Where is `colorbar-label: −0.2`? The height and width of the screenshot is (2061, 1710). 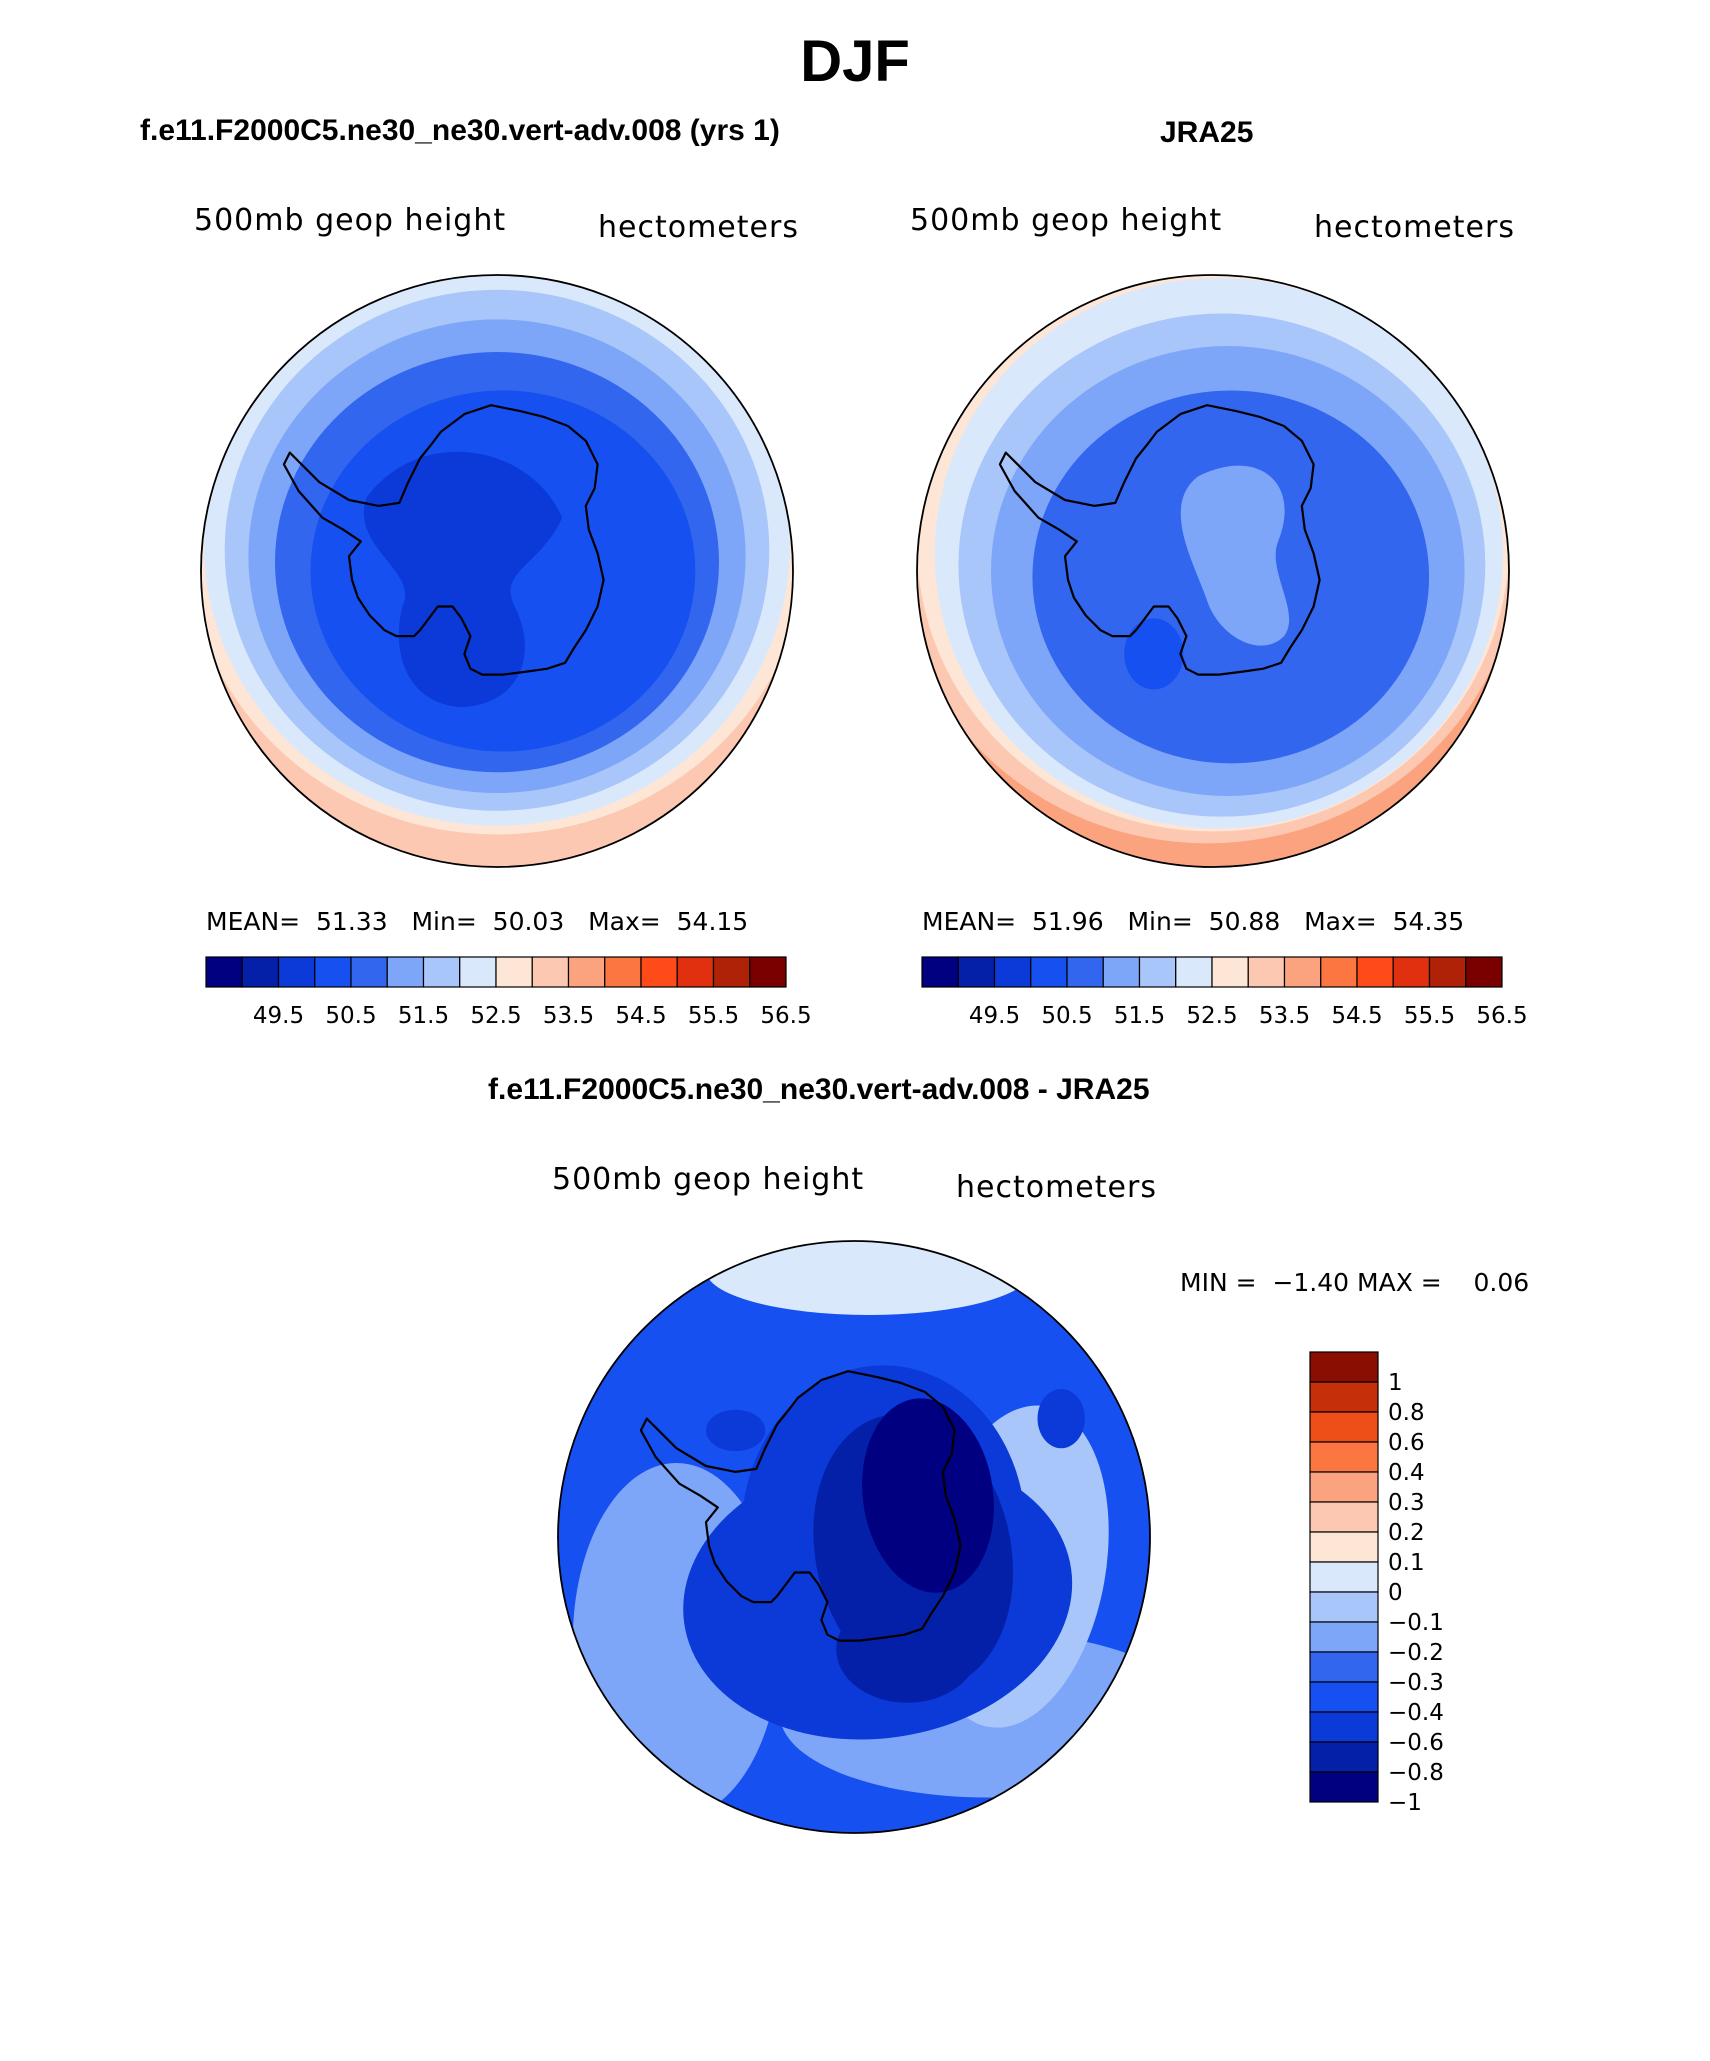 colorbar-label: −0.2 is located at coordinates (1416, 1653).